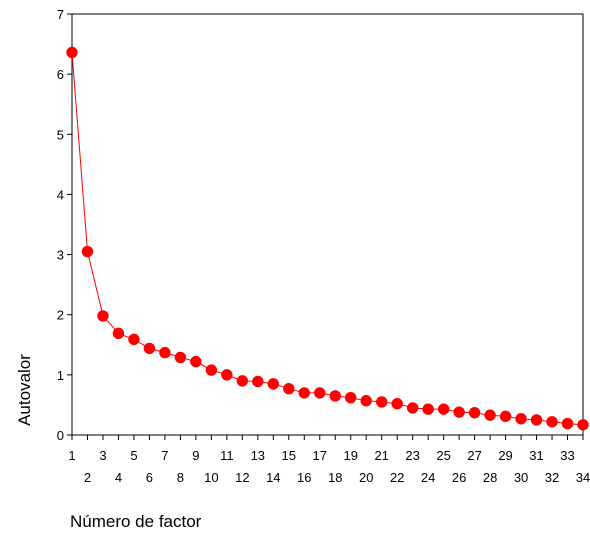 This screenshot has height=538, width=590. What do you see at coordinates (227, 455) in the screenshot?
I see `x-tick-label: 11` at bounding box center [227, 455].